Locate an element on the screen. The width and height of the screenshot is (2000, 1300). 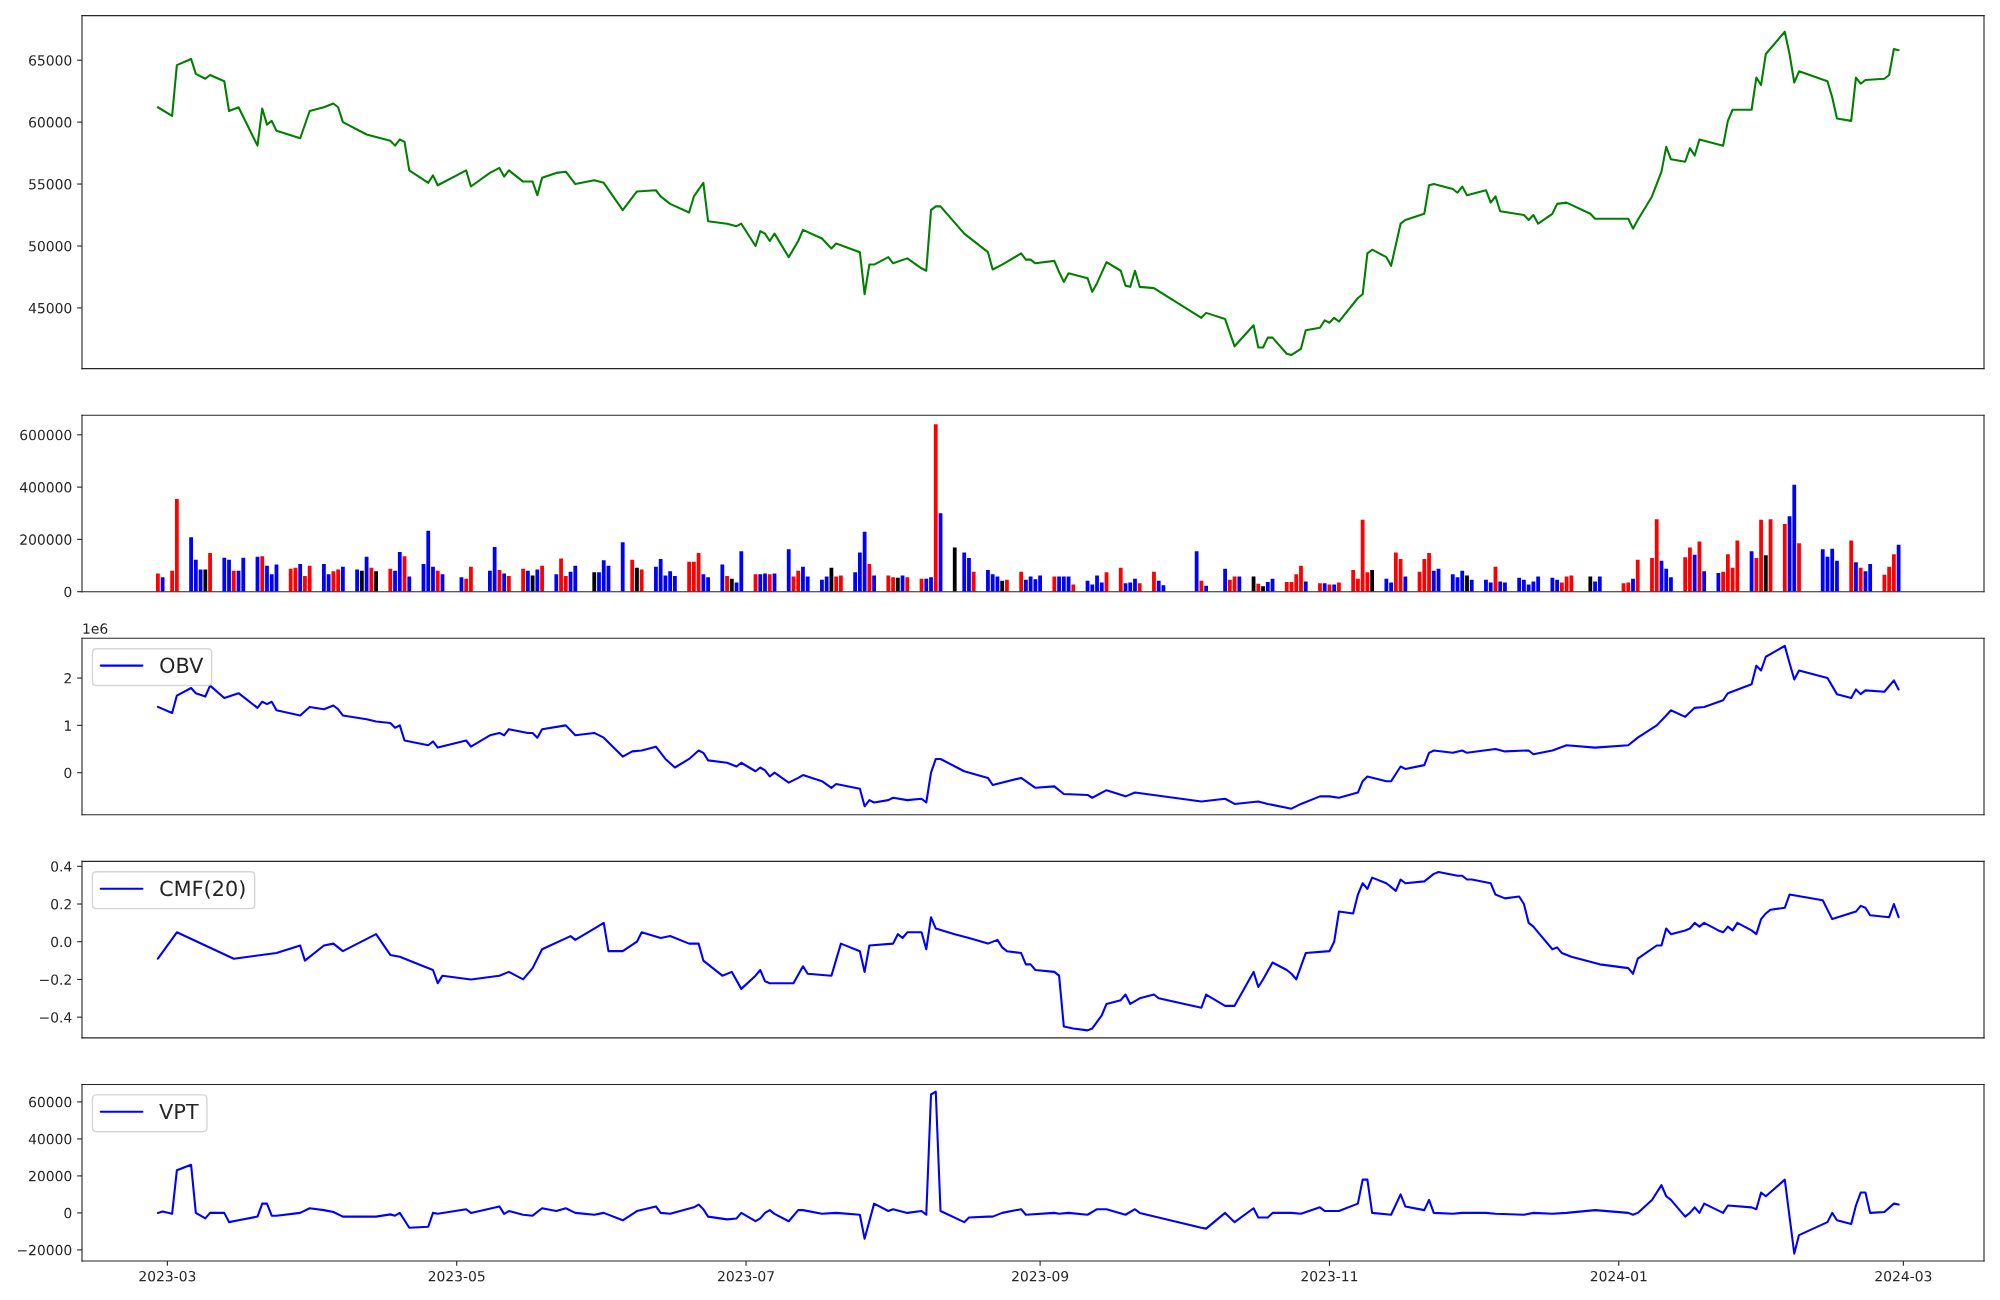
legend-label: OBV is located at coordinates (182, 665).